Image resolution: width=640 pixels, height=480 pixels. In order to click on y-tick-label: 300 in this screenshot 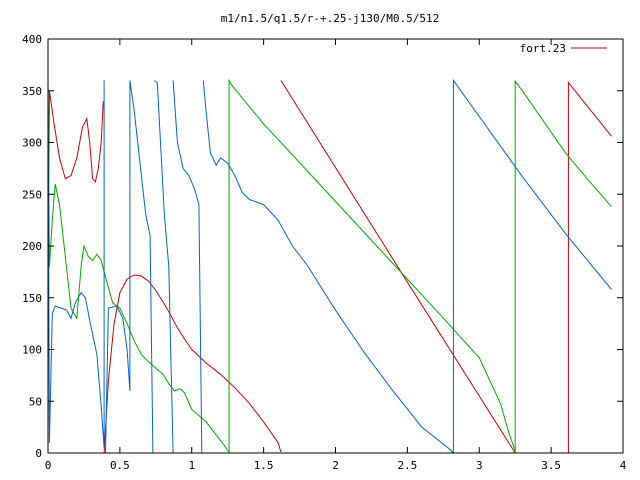, I will do `click(32, 143)`.